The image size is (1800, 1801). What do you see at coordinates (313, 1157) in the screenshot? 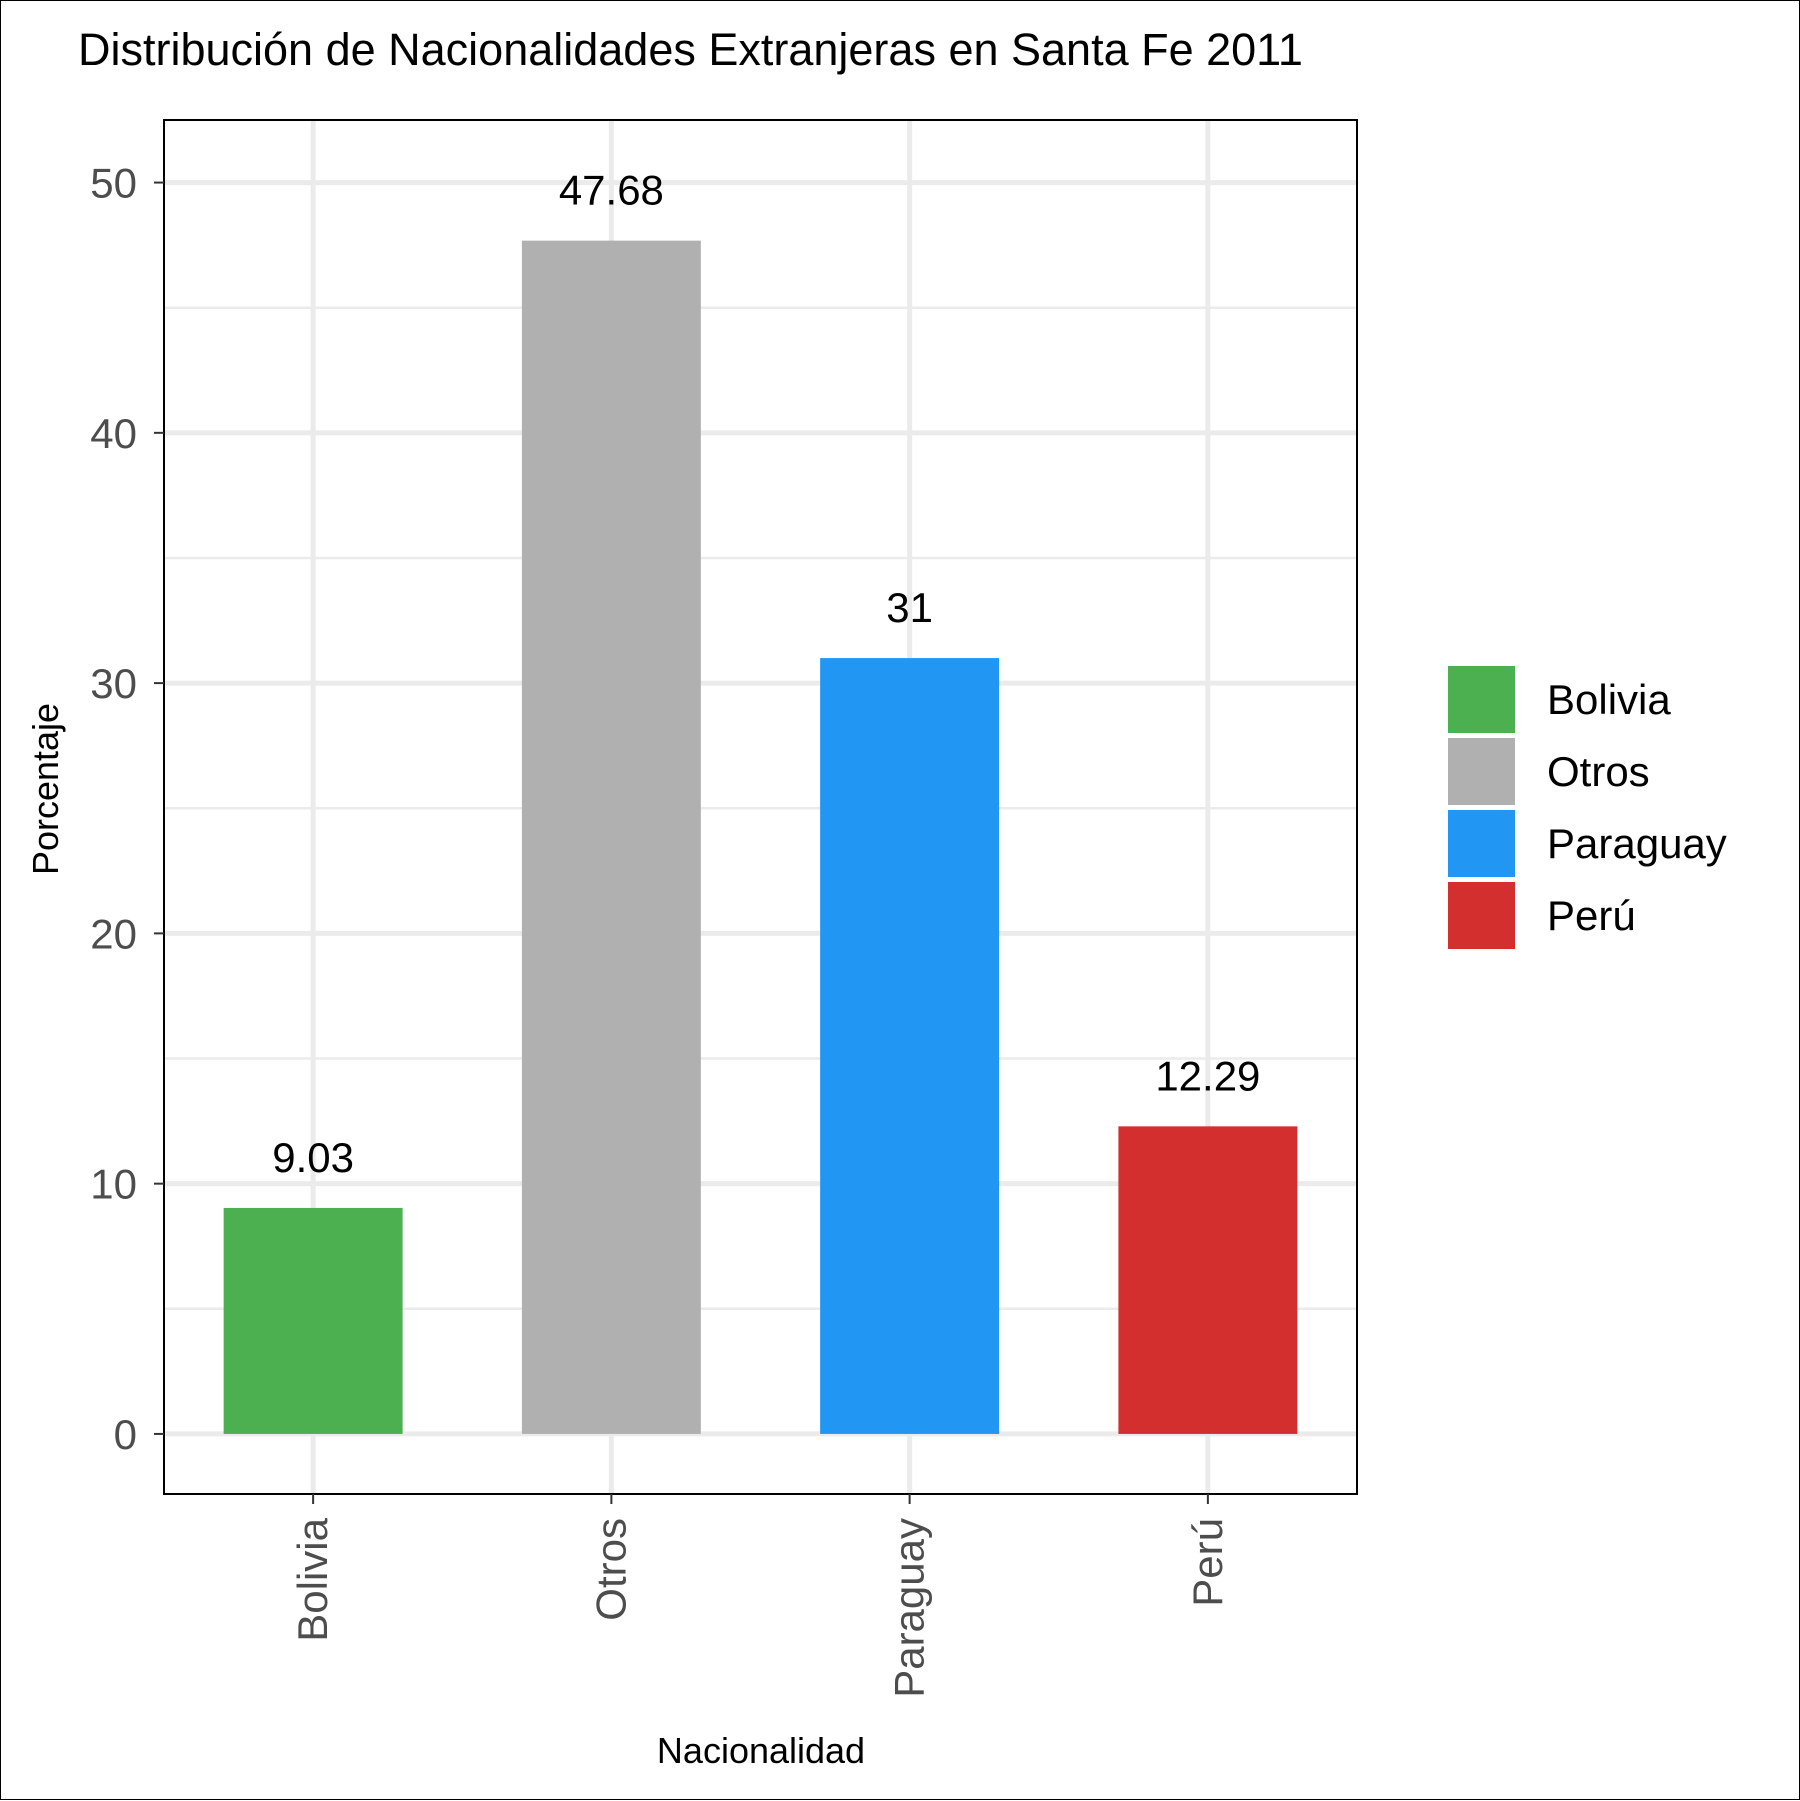
I see `data-label: 9.03` at bounding box center [313, 1157].